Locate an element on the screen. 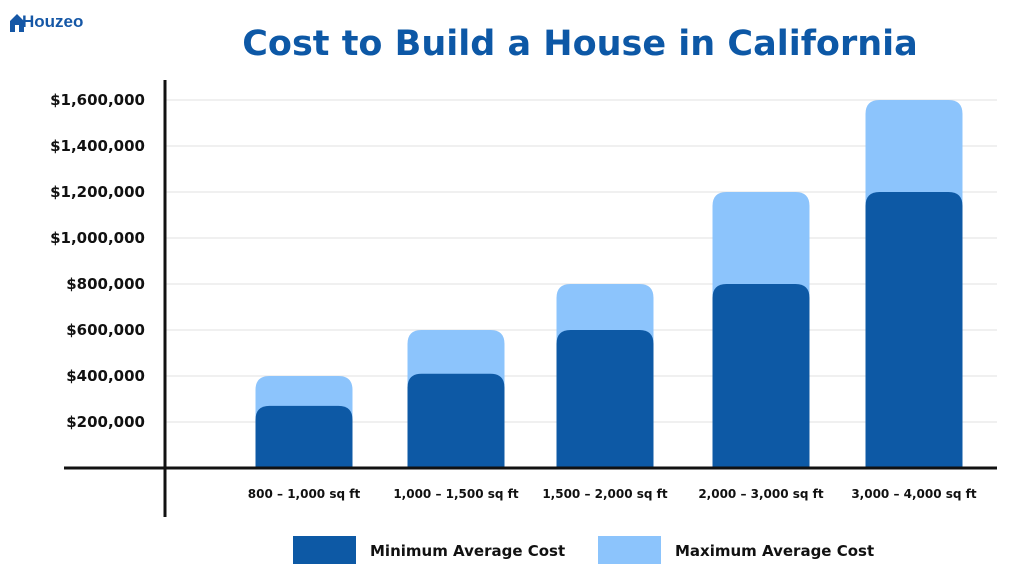 The width and height of the screenshot is (1024, 576). y-tick-label: $1,000,000 is located at coordinates (97, 238).